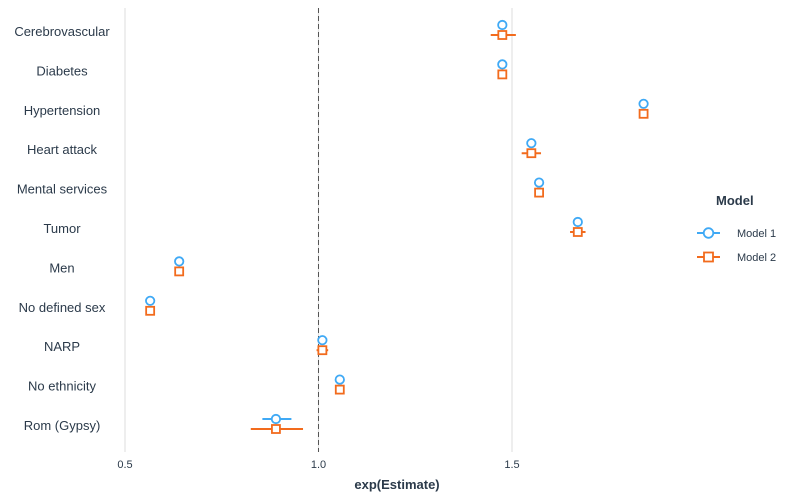  I want to click on x-tick-labels: 0.5 1.0 1.5, so click(318, 465).